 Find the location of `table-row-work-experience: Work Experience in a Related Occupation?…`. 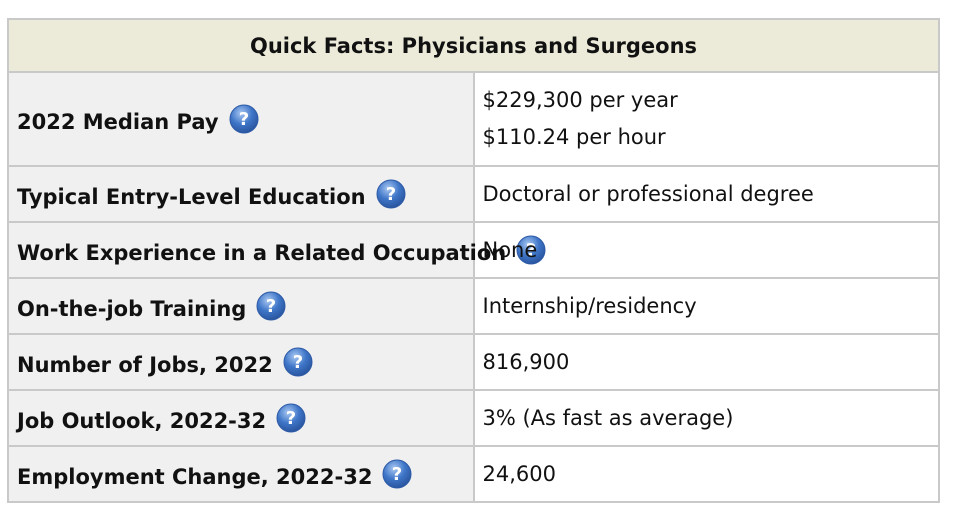

table-row-work-experience: Work Experience in a Related Occupation?… is located at coordinates (473, 250).